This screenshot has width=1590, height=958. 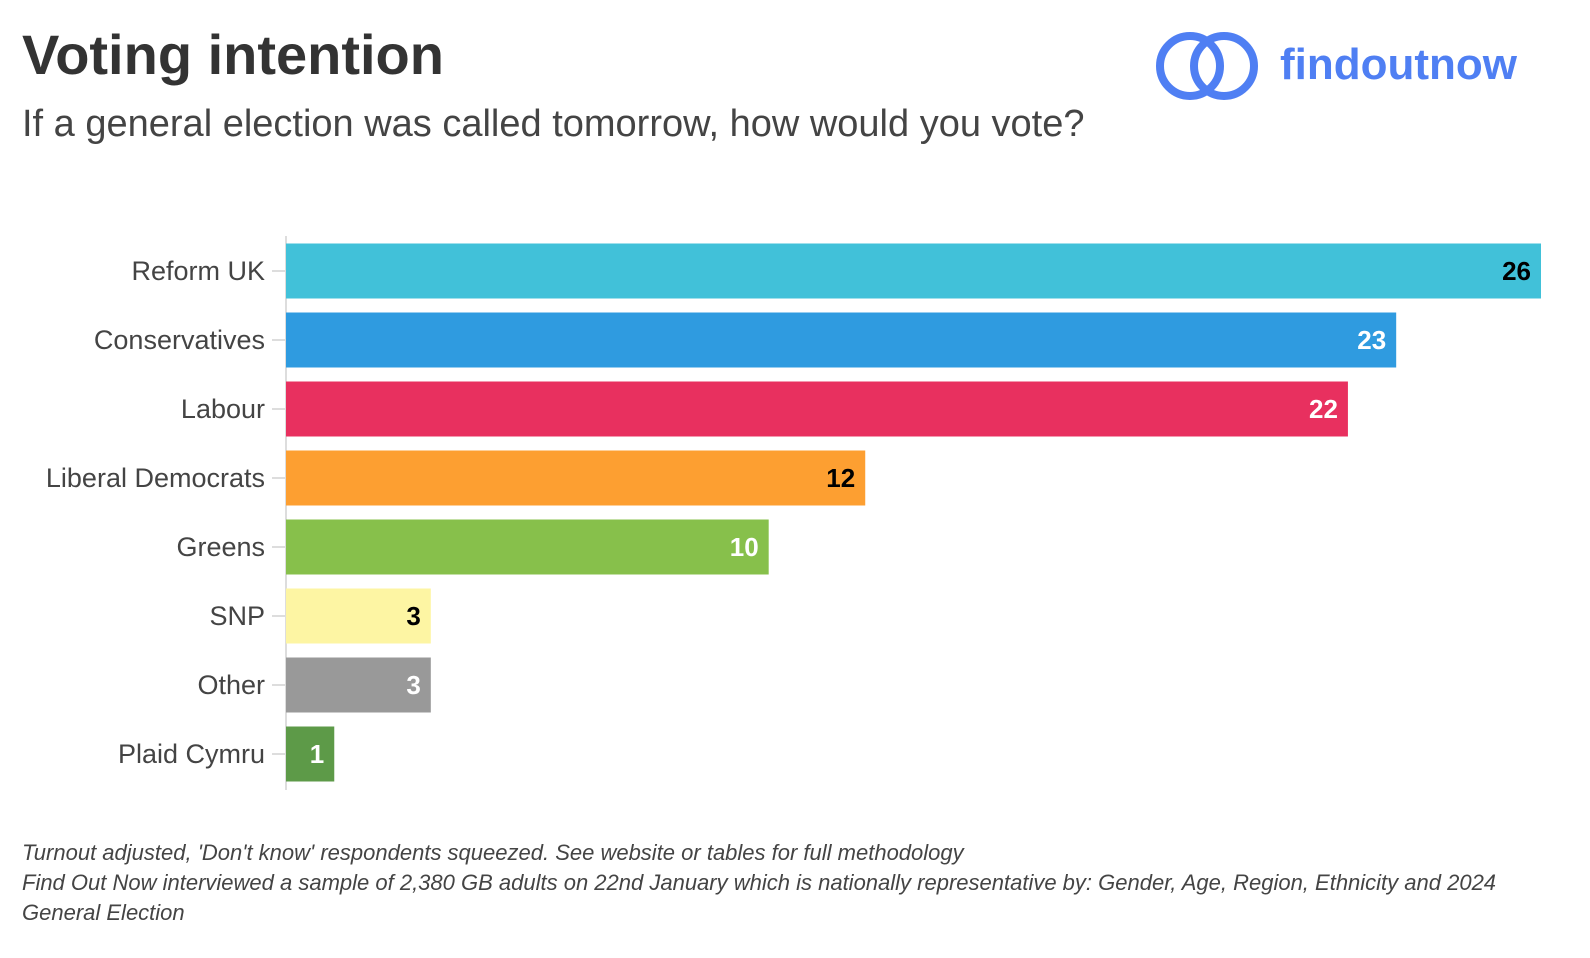 I want to click on logo-text: findoutnow, so click(x=1399, y=64).